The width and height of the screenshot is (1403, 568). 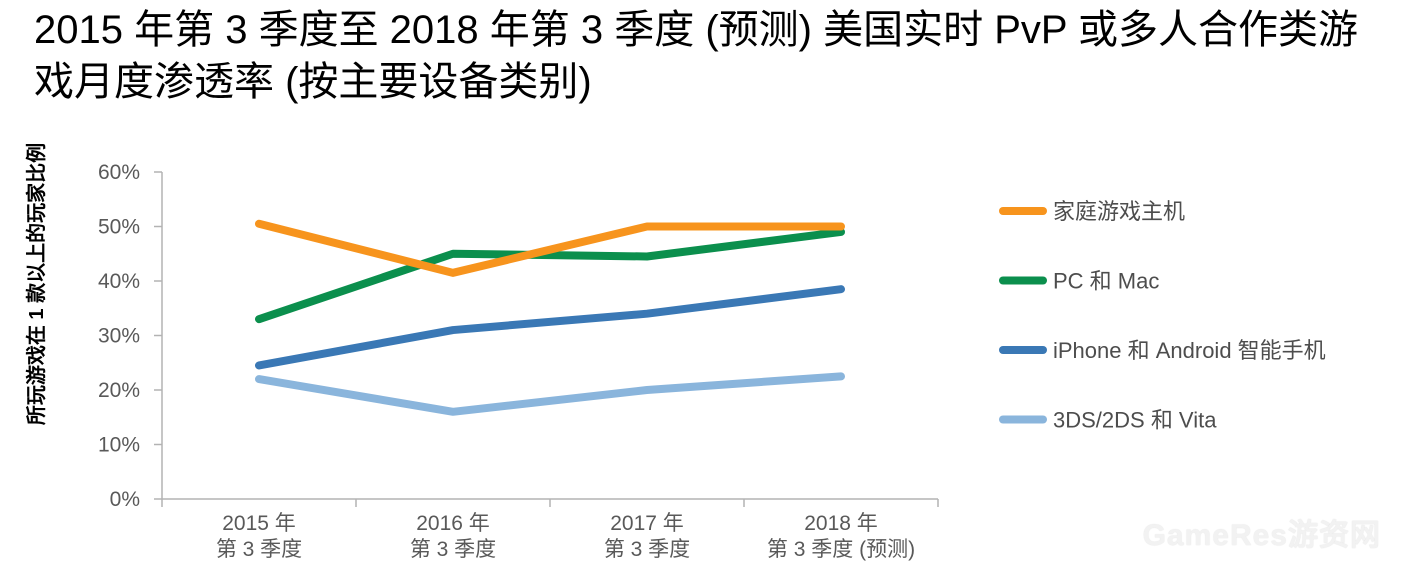 I want to click on x-tick-label: 2015 年第 3 季度, so click(x=259, y=536).